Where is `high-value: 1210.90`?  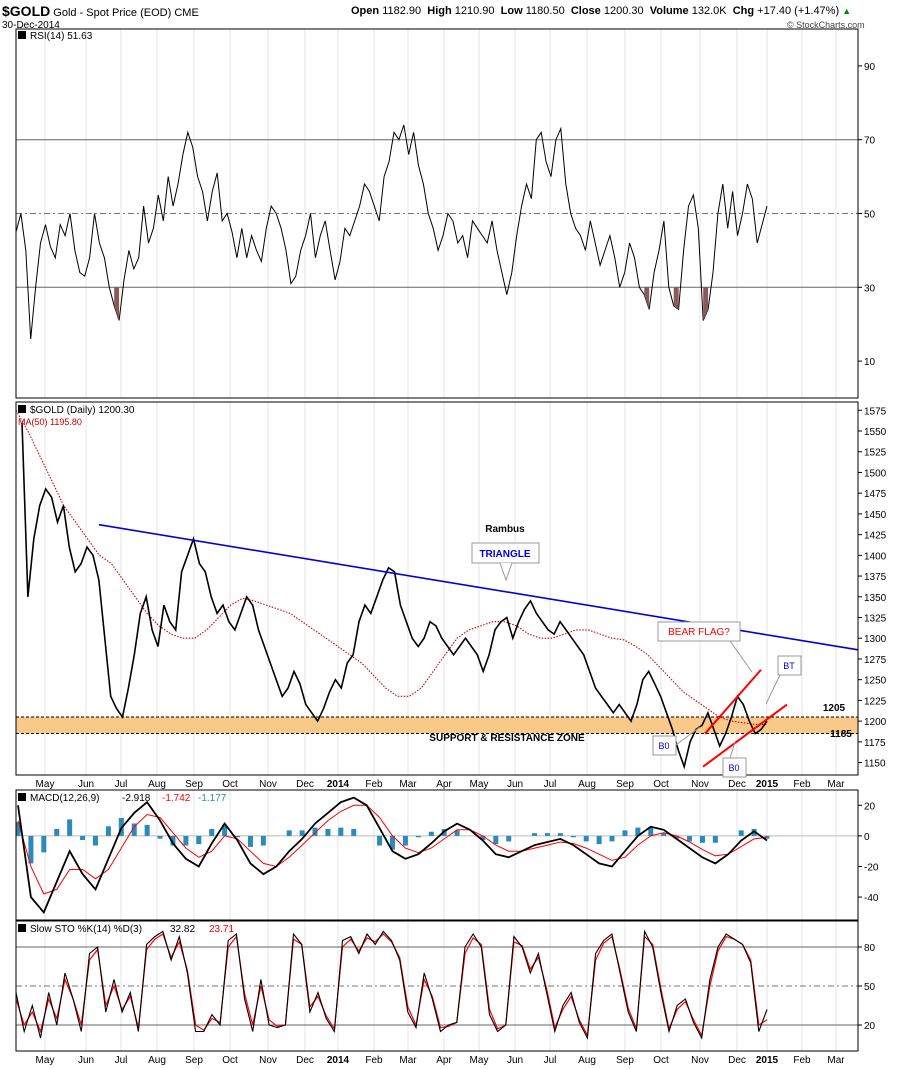 high-value: 1210.90 is located at coordinates (474, 11).